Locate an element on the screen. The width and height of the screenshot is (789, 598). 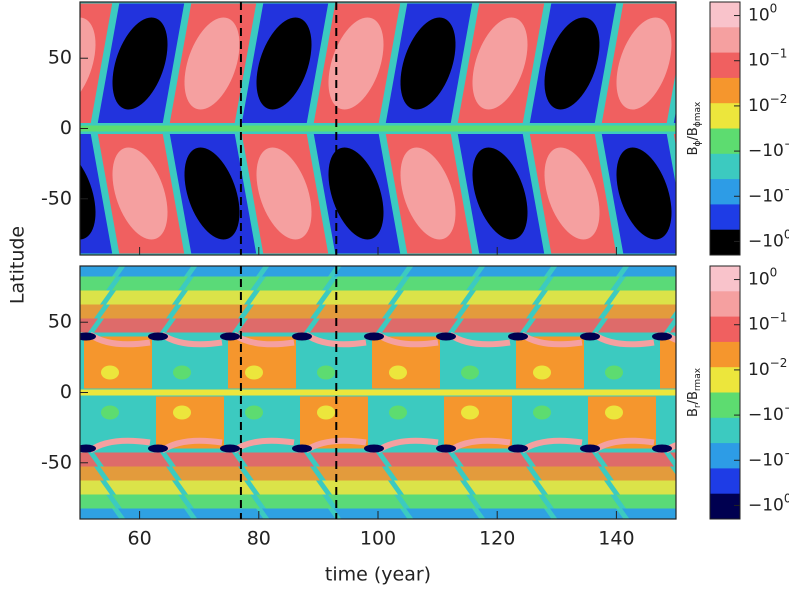
y-tick-label: 0 is located at coordinates (66, 128).